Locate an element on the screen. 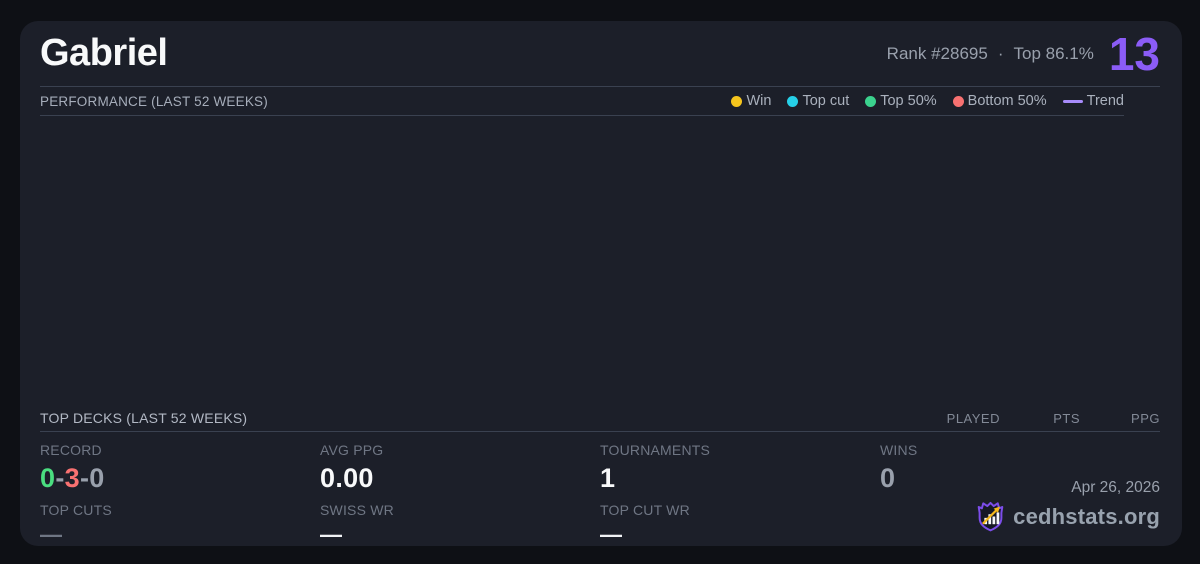  legend-item-top-50: Top 50% is located at coordinates (901, 101).